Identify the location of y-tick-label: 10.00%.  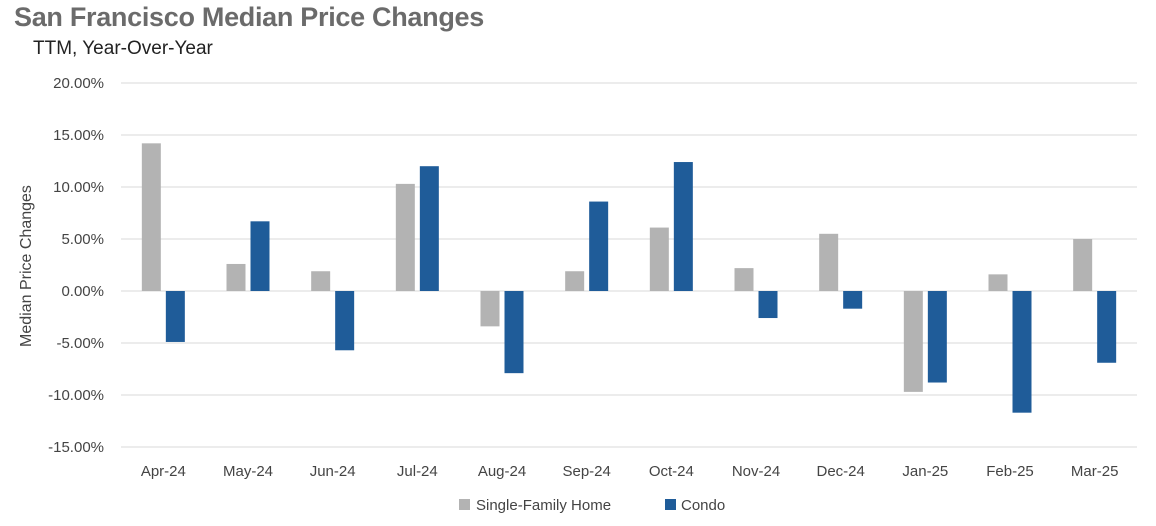
(78, 187).